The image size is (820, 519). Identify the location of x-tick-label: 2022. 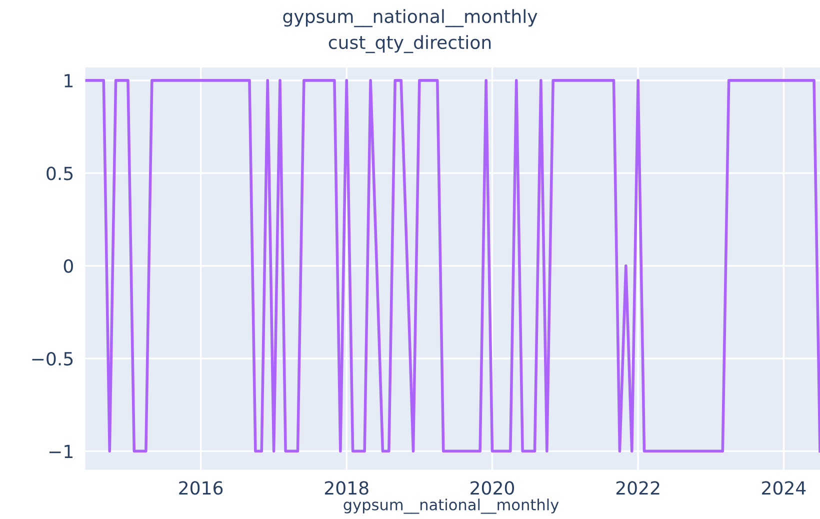
(638, 488).